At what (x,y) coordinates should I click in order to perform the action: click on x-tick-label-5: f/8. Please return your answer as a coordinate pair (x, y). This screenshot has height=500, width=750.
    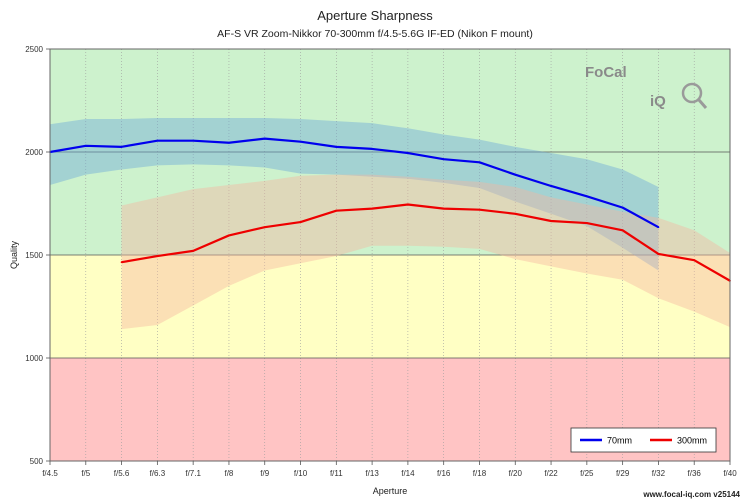
    Looking at the image, I should click on (228, 473).